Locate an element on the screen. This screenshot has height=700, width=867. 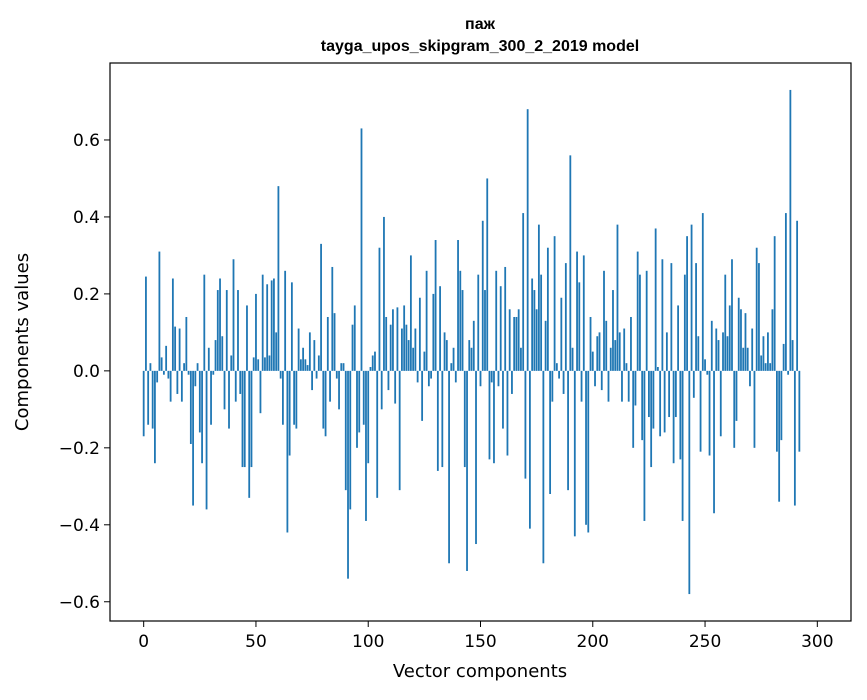
y-tick-label: 0.6 is located at coordinates (86, 141).